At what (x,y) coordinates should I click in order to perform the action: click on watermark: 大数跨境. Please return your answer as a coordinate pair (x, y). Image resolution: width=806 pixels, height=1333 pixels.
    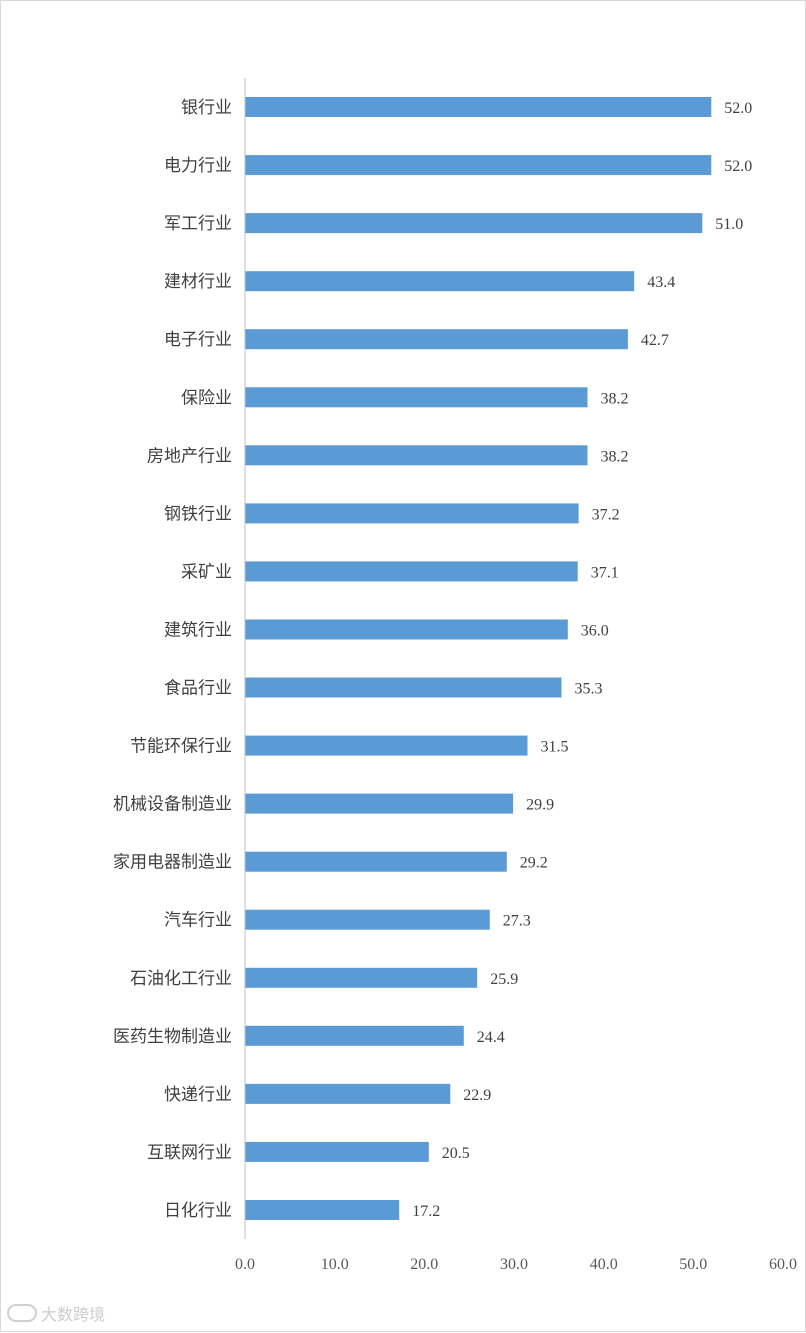
    Looking at the image, I should click on (56, 1313).